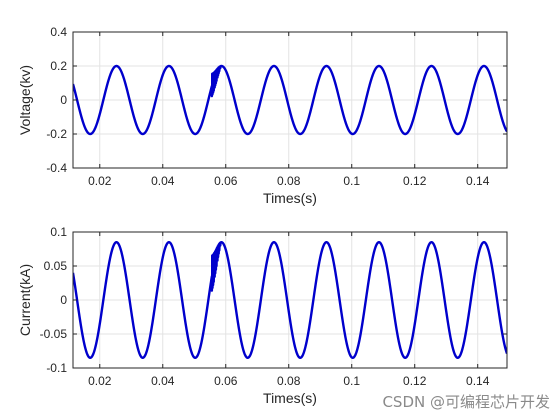 The width and height of the screenshot is (560, 420). Describe the element at coordinates (290, 100) in the screenshot. I see `voltage-series-line` at that location.